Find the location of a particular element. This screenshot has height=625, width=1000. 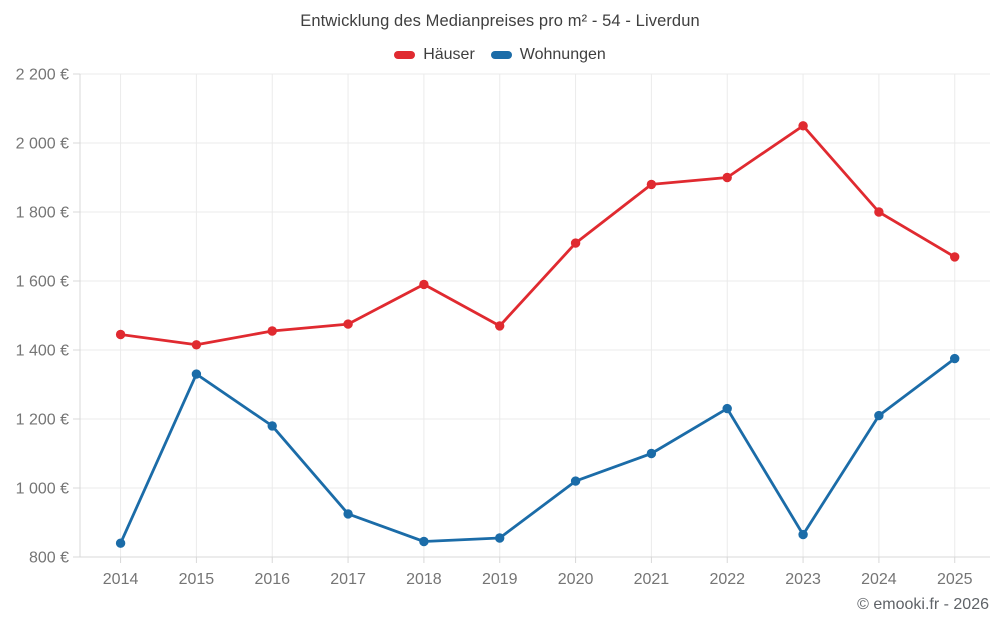

haeuser-point-2014 is located at coordinates (120, 334).